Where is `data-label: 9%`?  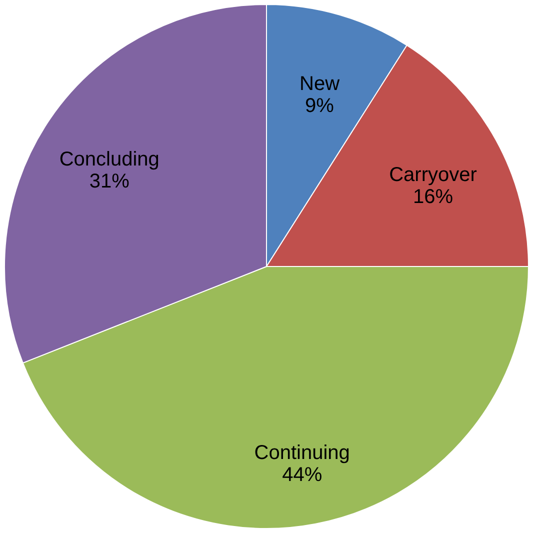
data-label: 9% is located at coordinates (319, 106).